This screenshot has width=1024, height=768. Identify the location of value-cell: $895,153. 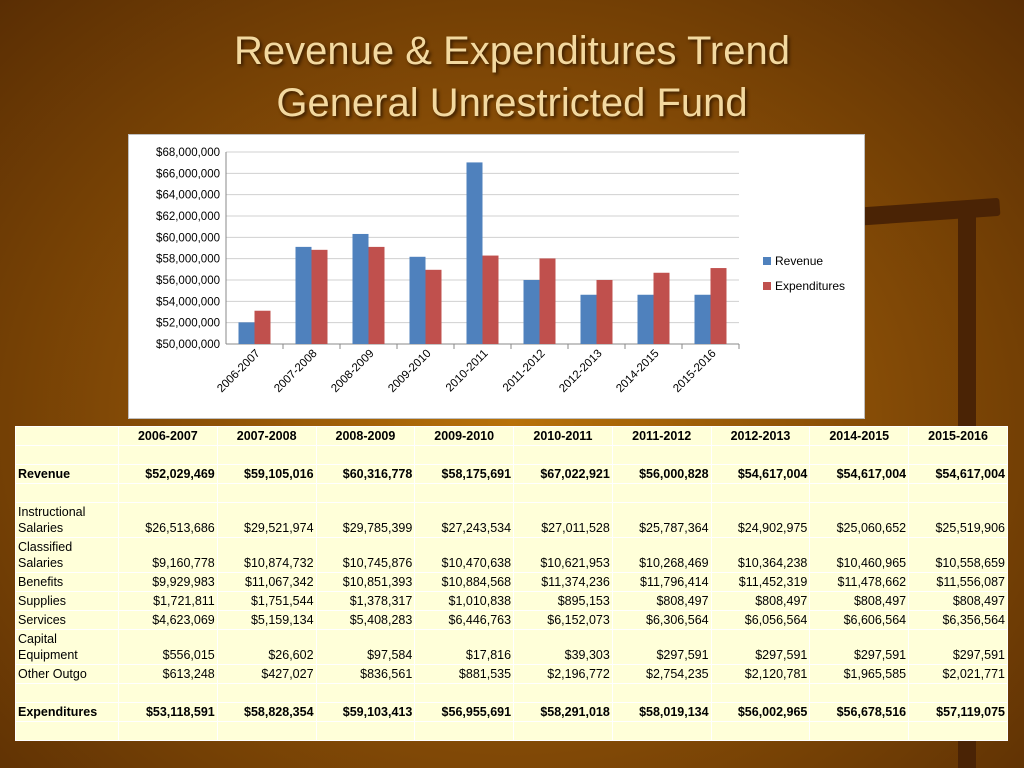
(563, 601).